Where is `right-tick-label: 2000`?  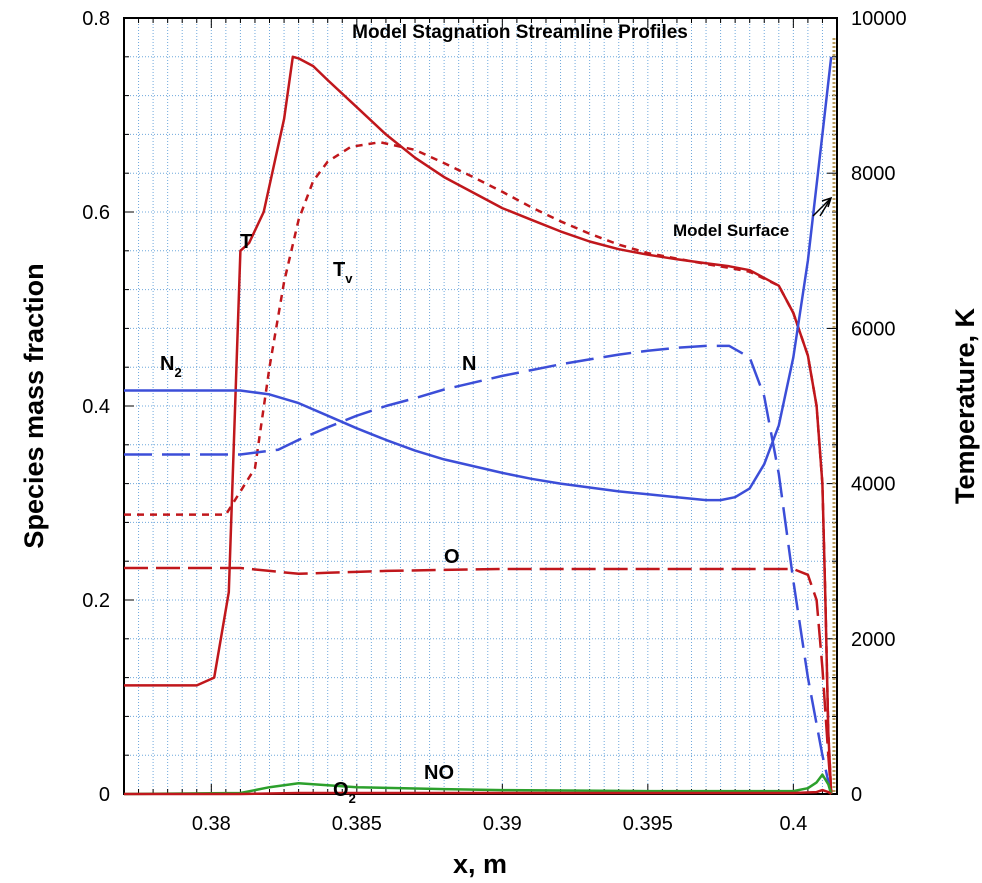
right-tick-label: 2000 is located at coordinates (873, 640).